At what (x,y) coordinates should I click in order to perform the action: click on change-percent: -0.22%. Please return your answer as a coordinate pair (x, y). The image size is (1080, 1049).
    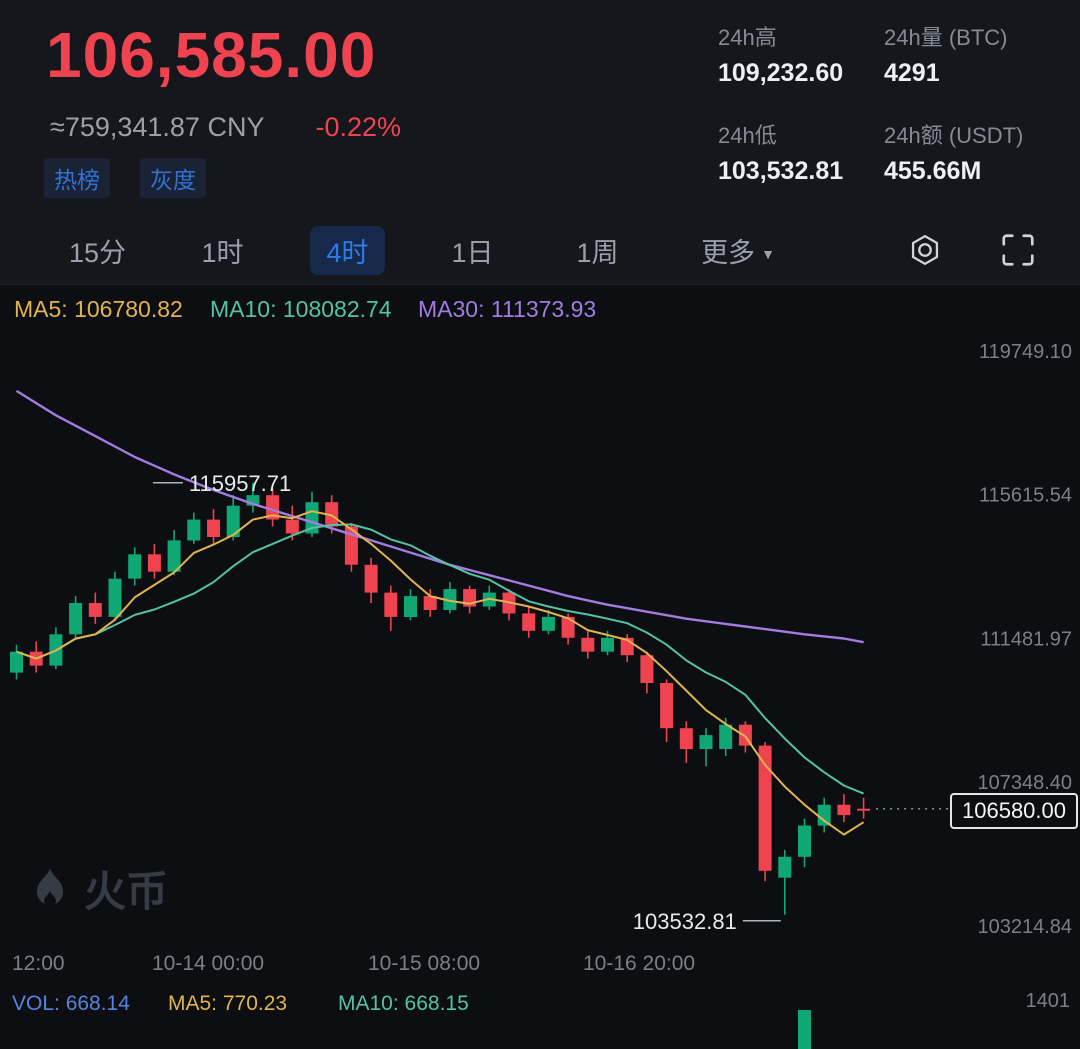
    Looking at the image, I should click on (358, 127).